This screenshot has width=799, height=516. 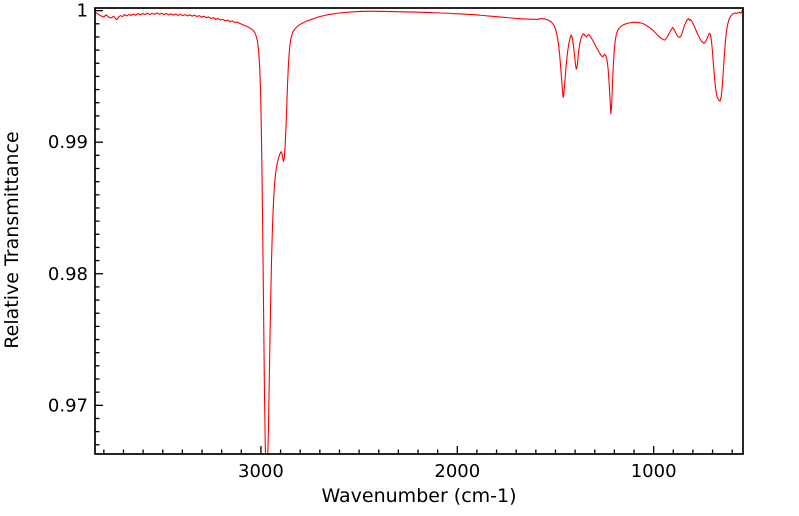 I want to click on x-axis-label: Wavenumber (cm-1), so click(x=418, y=496).